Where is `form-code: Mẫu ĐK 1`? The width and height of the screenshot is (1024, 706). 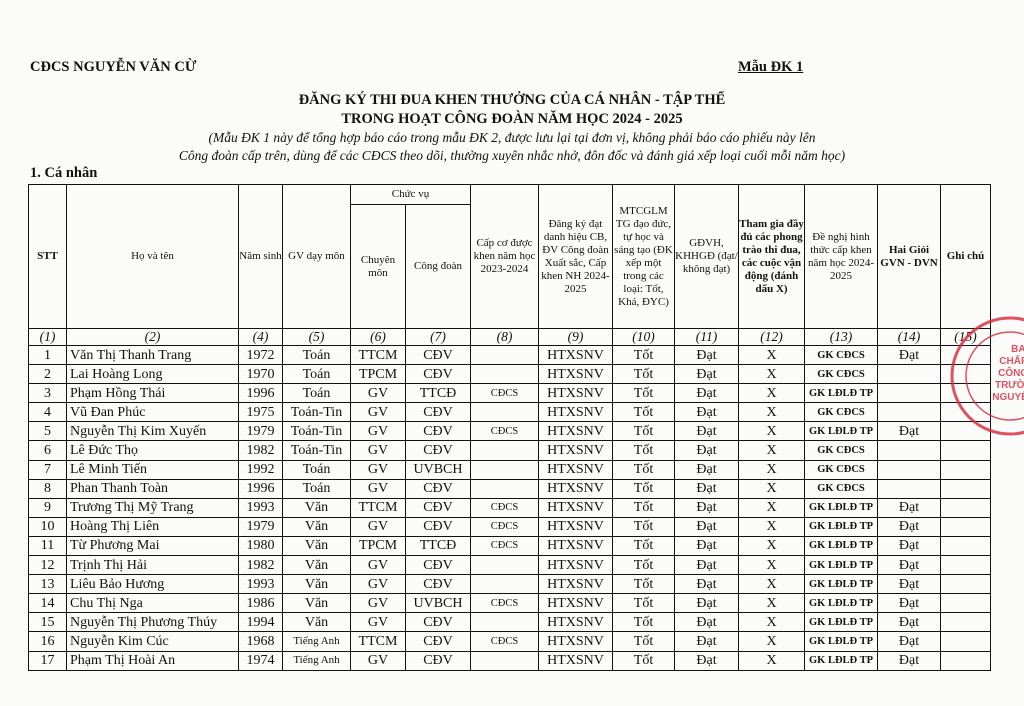 form-code: Mẫu ĐK 1 is located at coordinates (771, 67).